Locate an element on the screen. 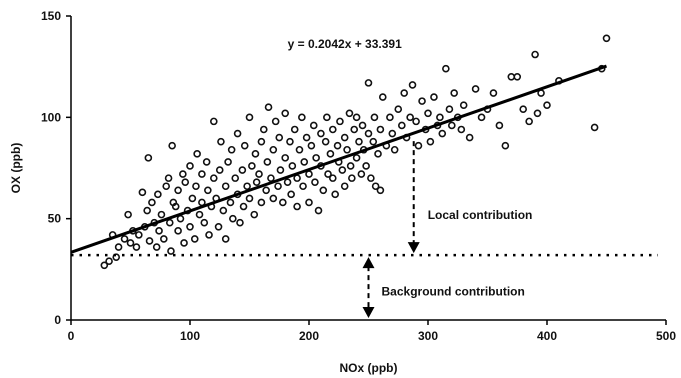  local-contribution-label: Local contribution is located at coordinates (480, 215).